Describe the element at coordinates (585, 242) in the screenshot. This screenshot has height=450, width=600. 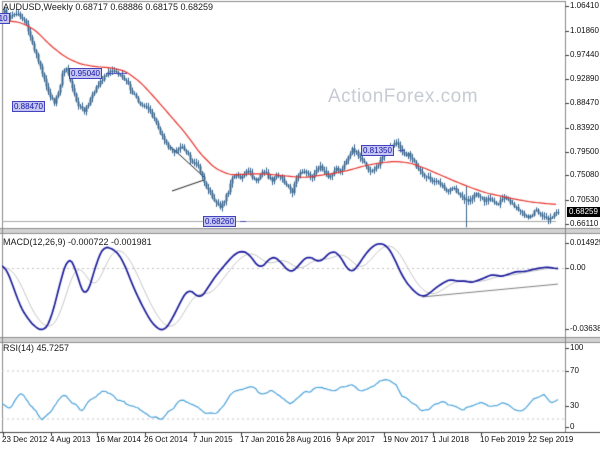
I see `macd-axis-label: 0.014925` at that location.